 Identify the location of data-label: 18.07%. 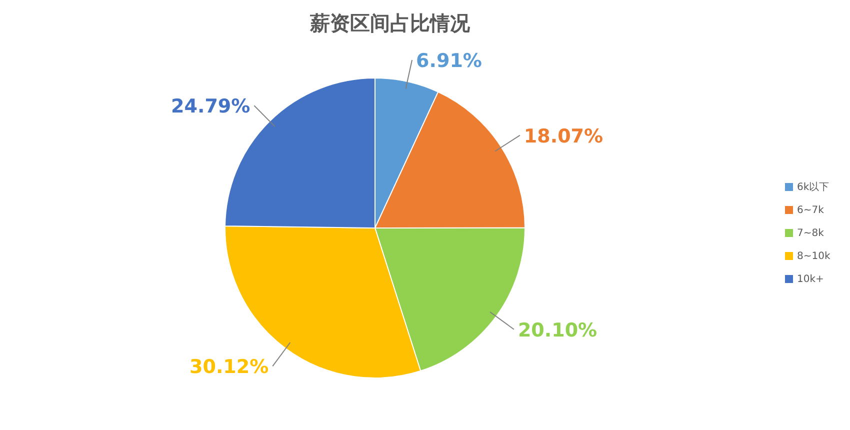
(564, 136).